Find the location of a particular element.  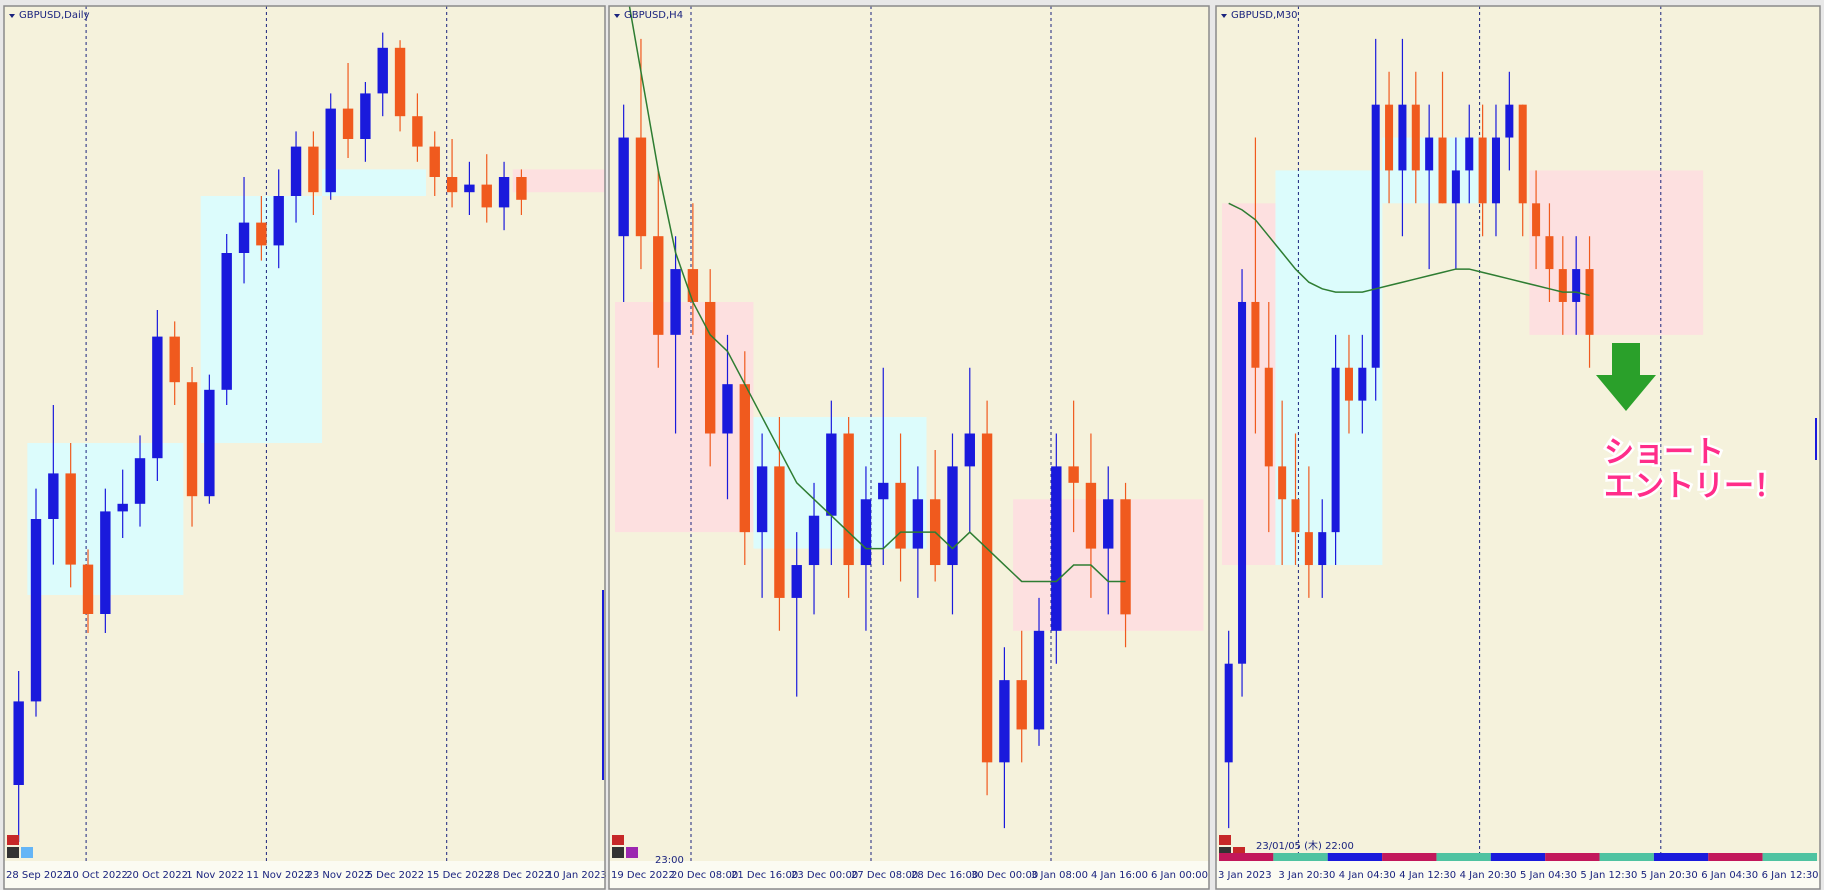

x-tick-label: 3 Jan 08:00 is located at coordinates (1059, 875).